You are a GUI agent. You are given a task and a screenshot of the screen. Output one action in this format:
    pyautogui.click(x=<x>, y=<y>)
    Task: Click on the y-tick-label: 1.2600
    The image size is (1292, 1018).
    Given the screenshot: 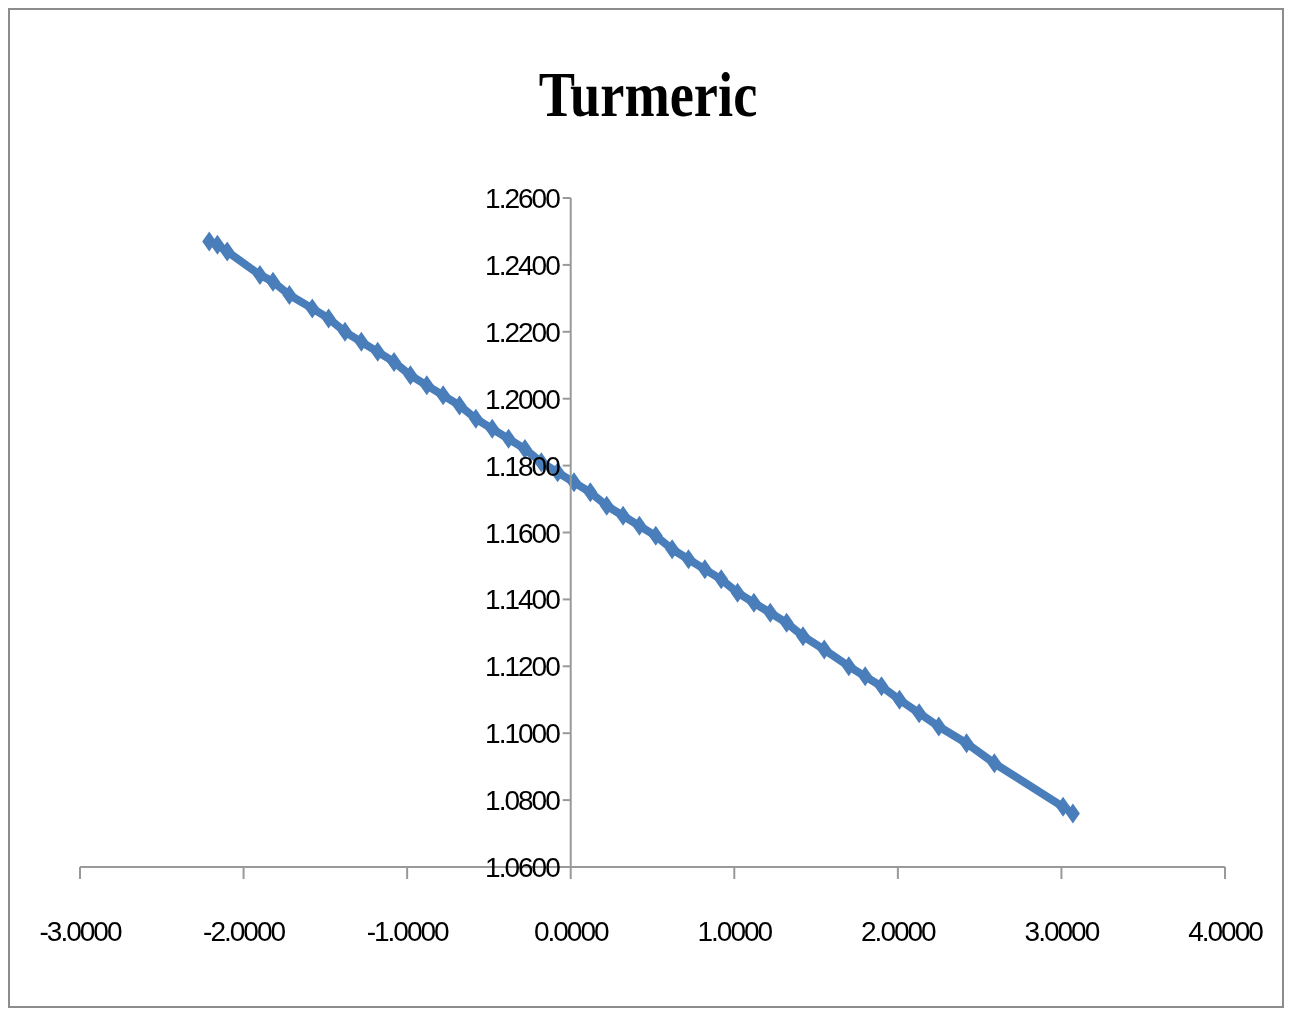 What is the action you would take?
    pyautogui.click(x=523, y=198)
    